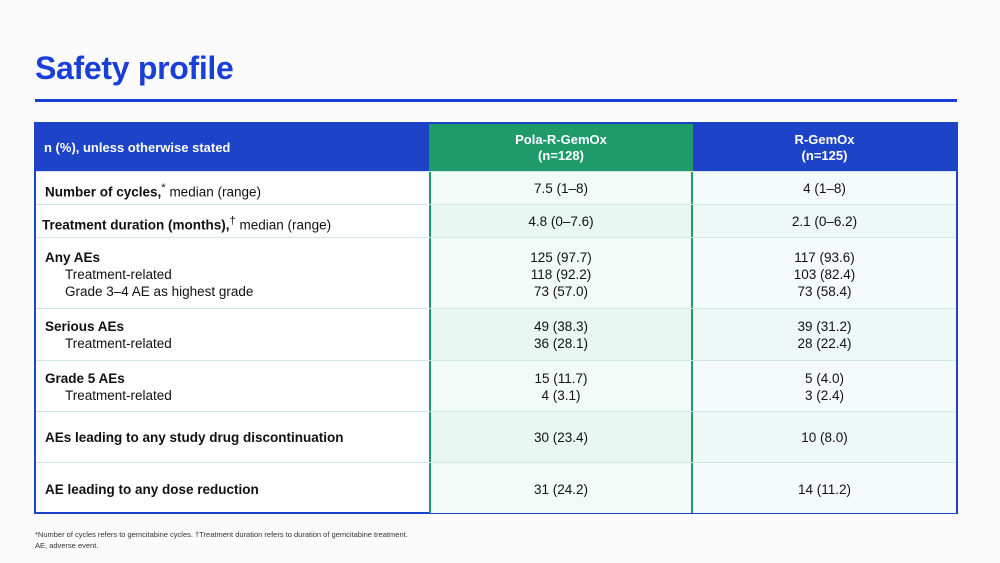  What do you see at coordinates (232, 147) in the screenshot?
I see `header-label: n (%), unless otherwise stated` at bounding box center [232, 147].